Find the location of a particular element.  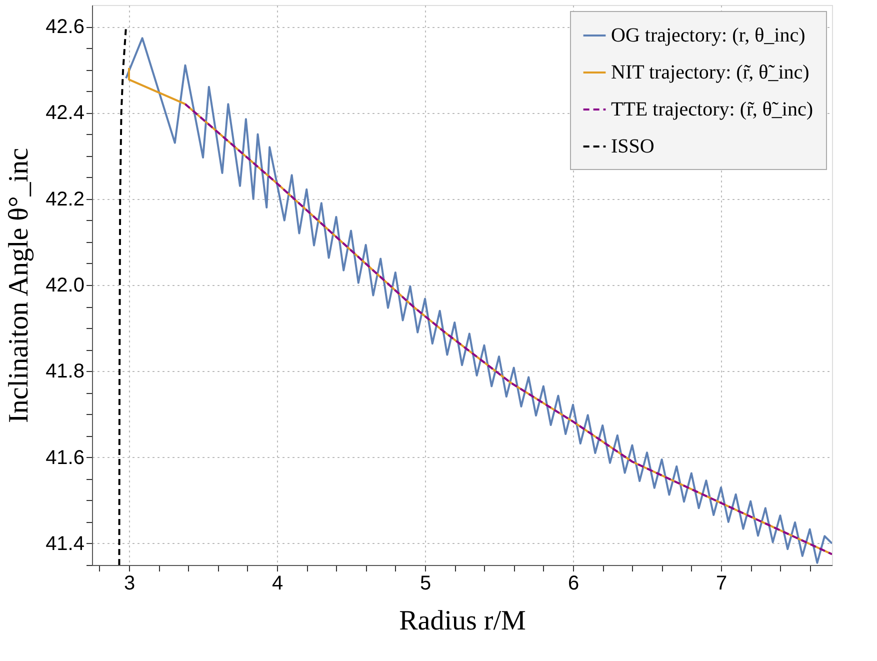

y-axis-title: Inclinaiton Angle θ°_inc is located at coordinates (19, 285).